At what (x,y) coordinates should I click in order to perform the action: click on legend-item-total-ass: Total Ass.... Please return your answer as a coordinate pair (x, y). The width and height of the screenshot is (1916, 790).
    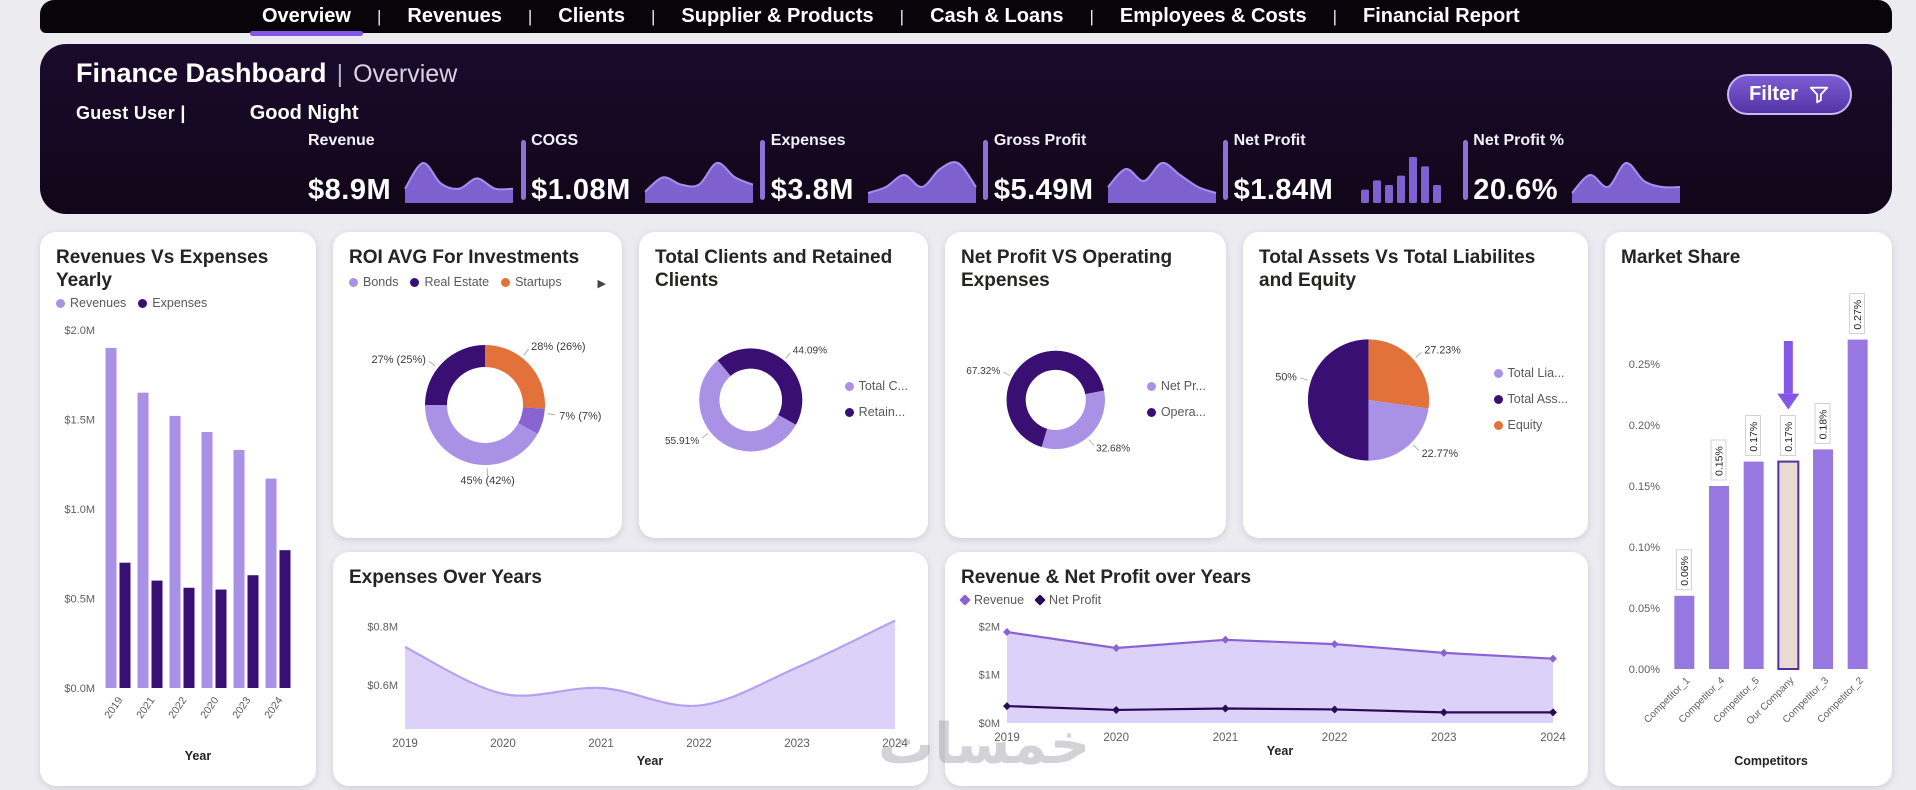
    Looking at the image, I should click on (1530, 399).